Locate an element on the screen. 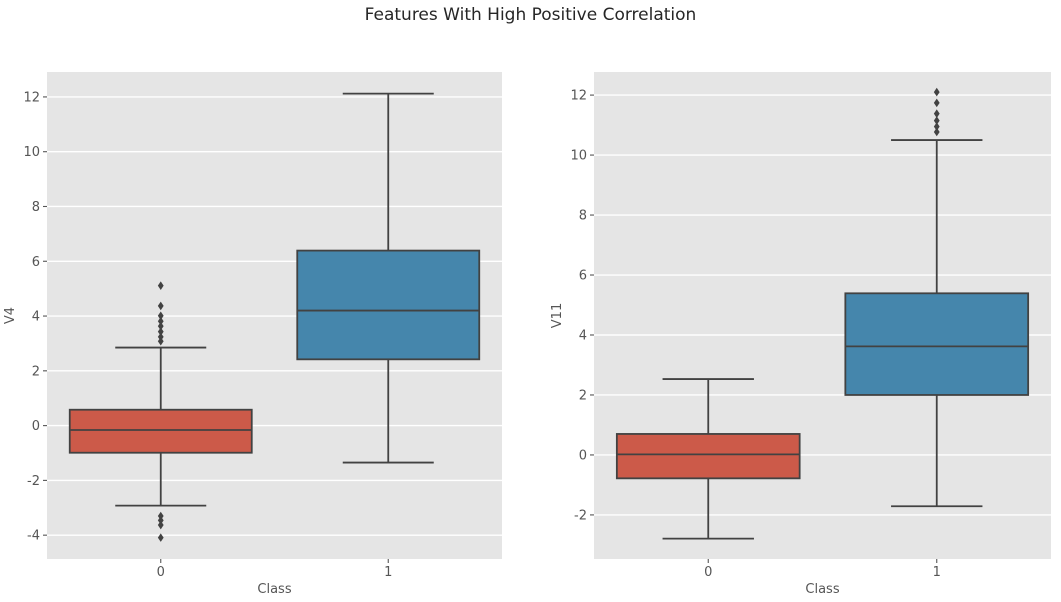  figure-title: Features With High Positive Correlation is located at coordinates (530, 15).